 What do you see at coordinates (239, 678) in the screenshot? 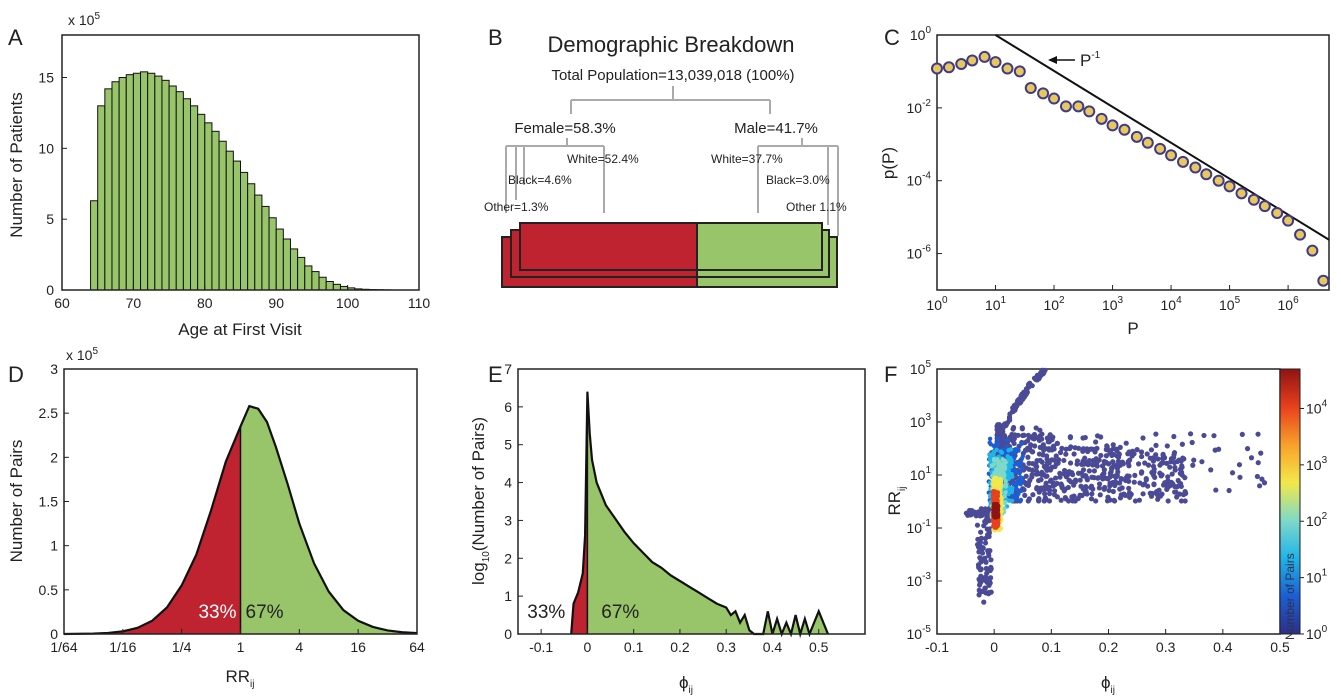
I see `panel-d-xlabel: RRij` at bounding box center [239, 678].